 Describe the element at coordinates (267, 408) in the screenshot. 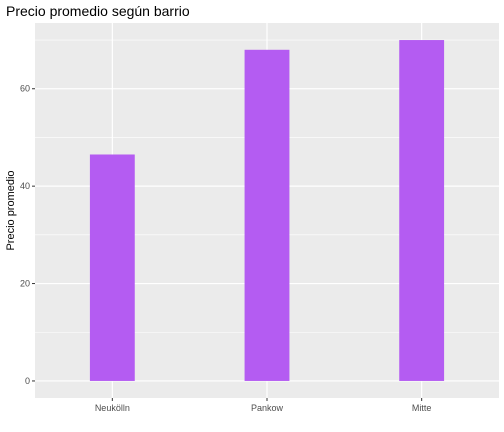

I see `x-tick-label: Pankow` at that location.